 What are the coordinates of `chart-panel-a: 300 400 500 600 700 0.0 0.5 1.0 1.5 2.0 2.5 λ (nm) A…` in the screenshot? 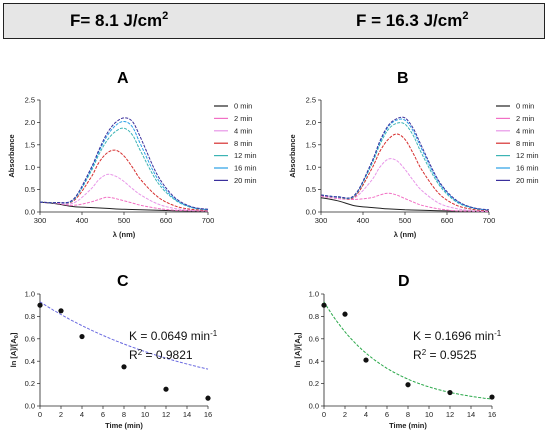 It's located at (132, 167).